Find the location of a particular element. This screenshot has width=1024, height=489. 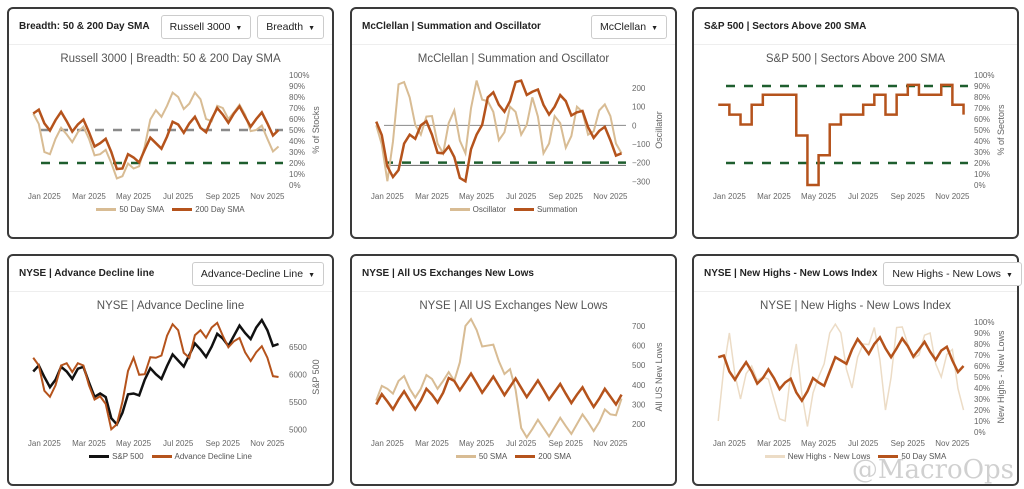

y-tick-label: 500 is located at coordinates (639, 365).